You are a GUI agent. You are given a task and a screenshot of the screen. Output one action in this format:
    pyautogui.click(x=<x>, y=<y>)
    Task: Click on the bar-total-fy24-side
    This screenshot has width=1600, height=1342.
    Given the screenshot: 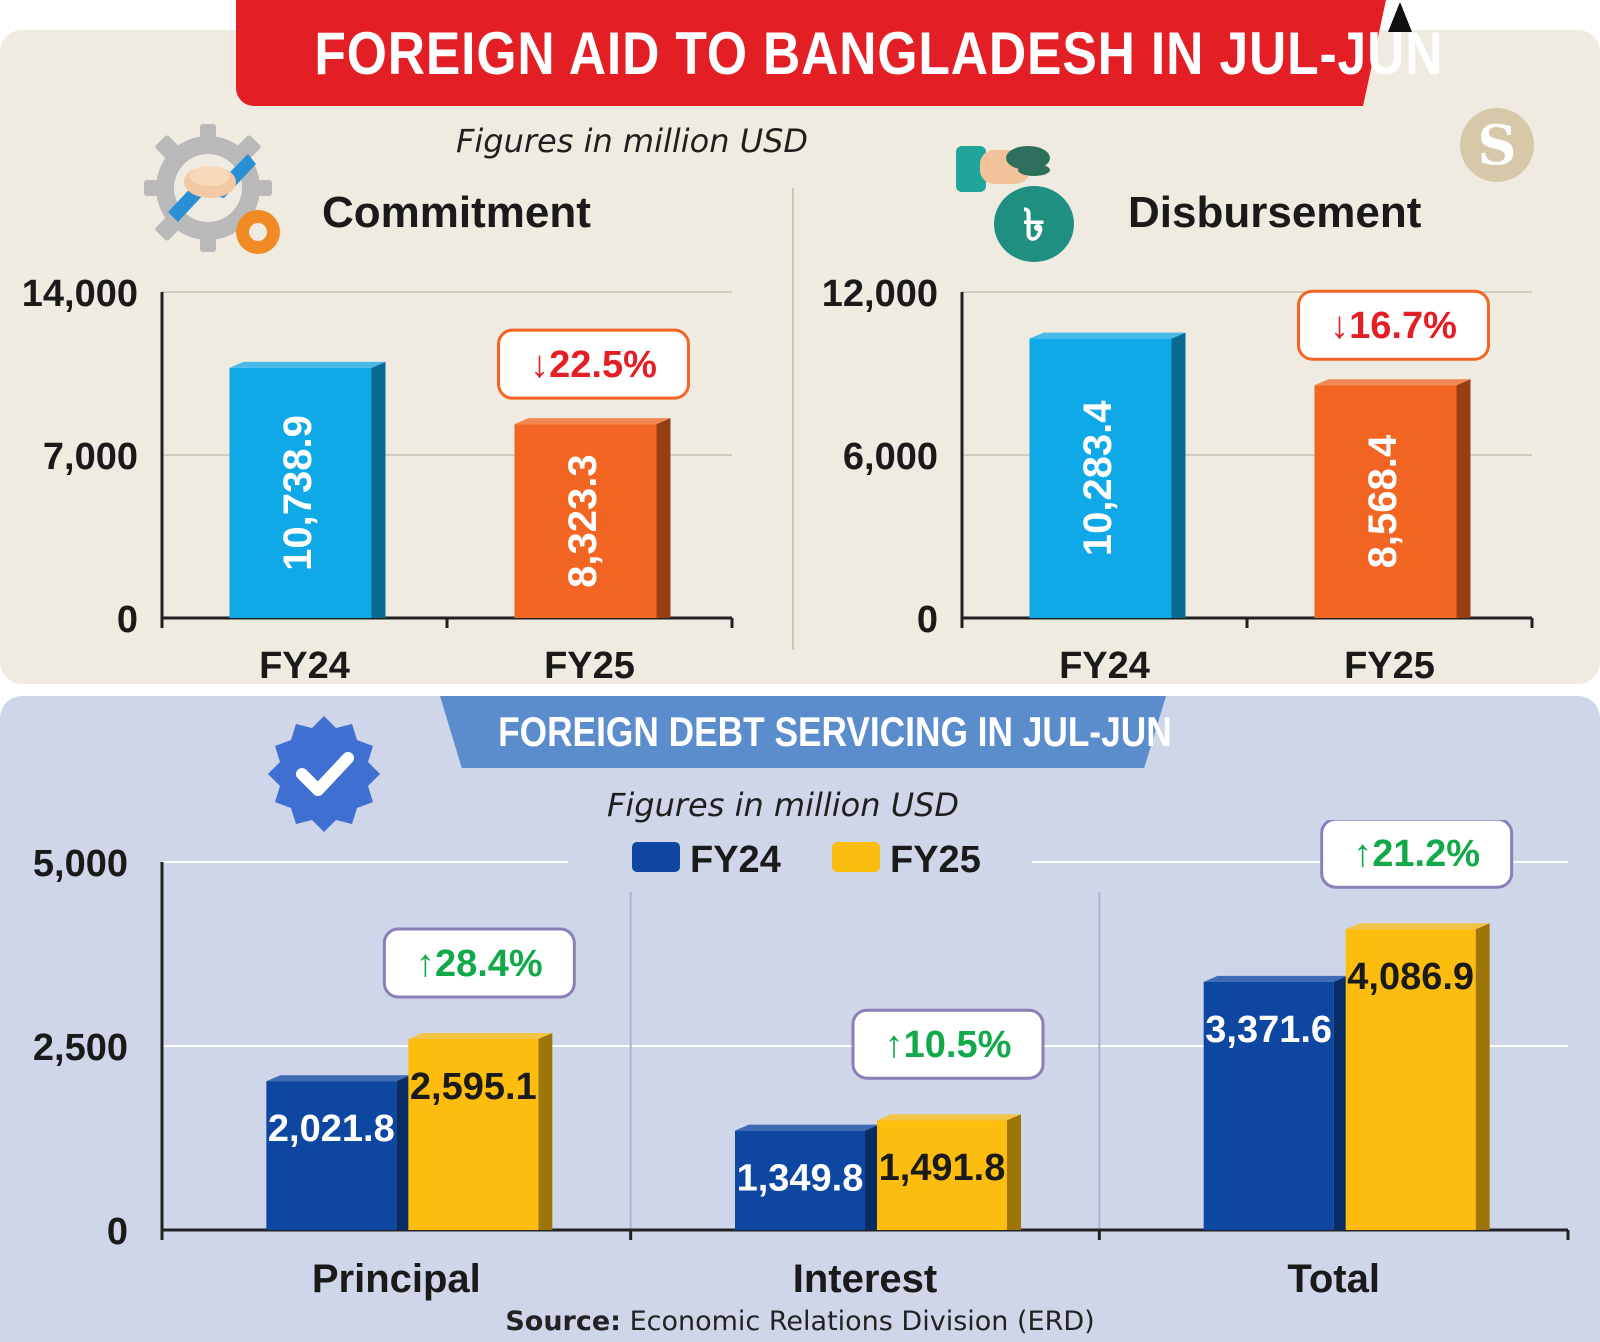 What is the action you would take?
    pyautogui.click(x=1340, y=1102)
    